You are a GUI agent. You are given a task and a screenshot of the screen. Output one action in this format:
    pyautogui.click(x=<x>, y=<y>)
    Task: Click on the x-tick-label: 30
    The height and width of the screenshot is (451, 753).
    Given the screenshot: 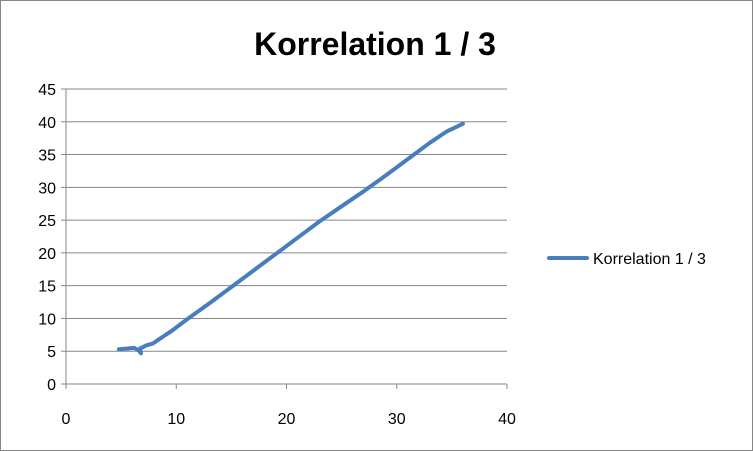 What is the action you would take?
    pyautogui.click(x=397, y=419)
    